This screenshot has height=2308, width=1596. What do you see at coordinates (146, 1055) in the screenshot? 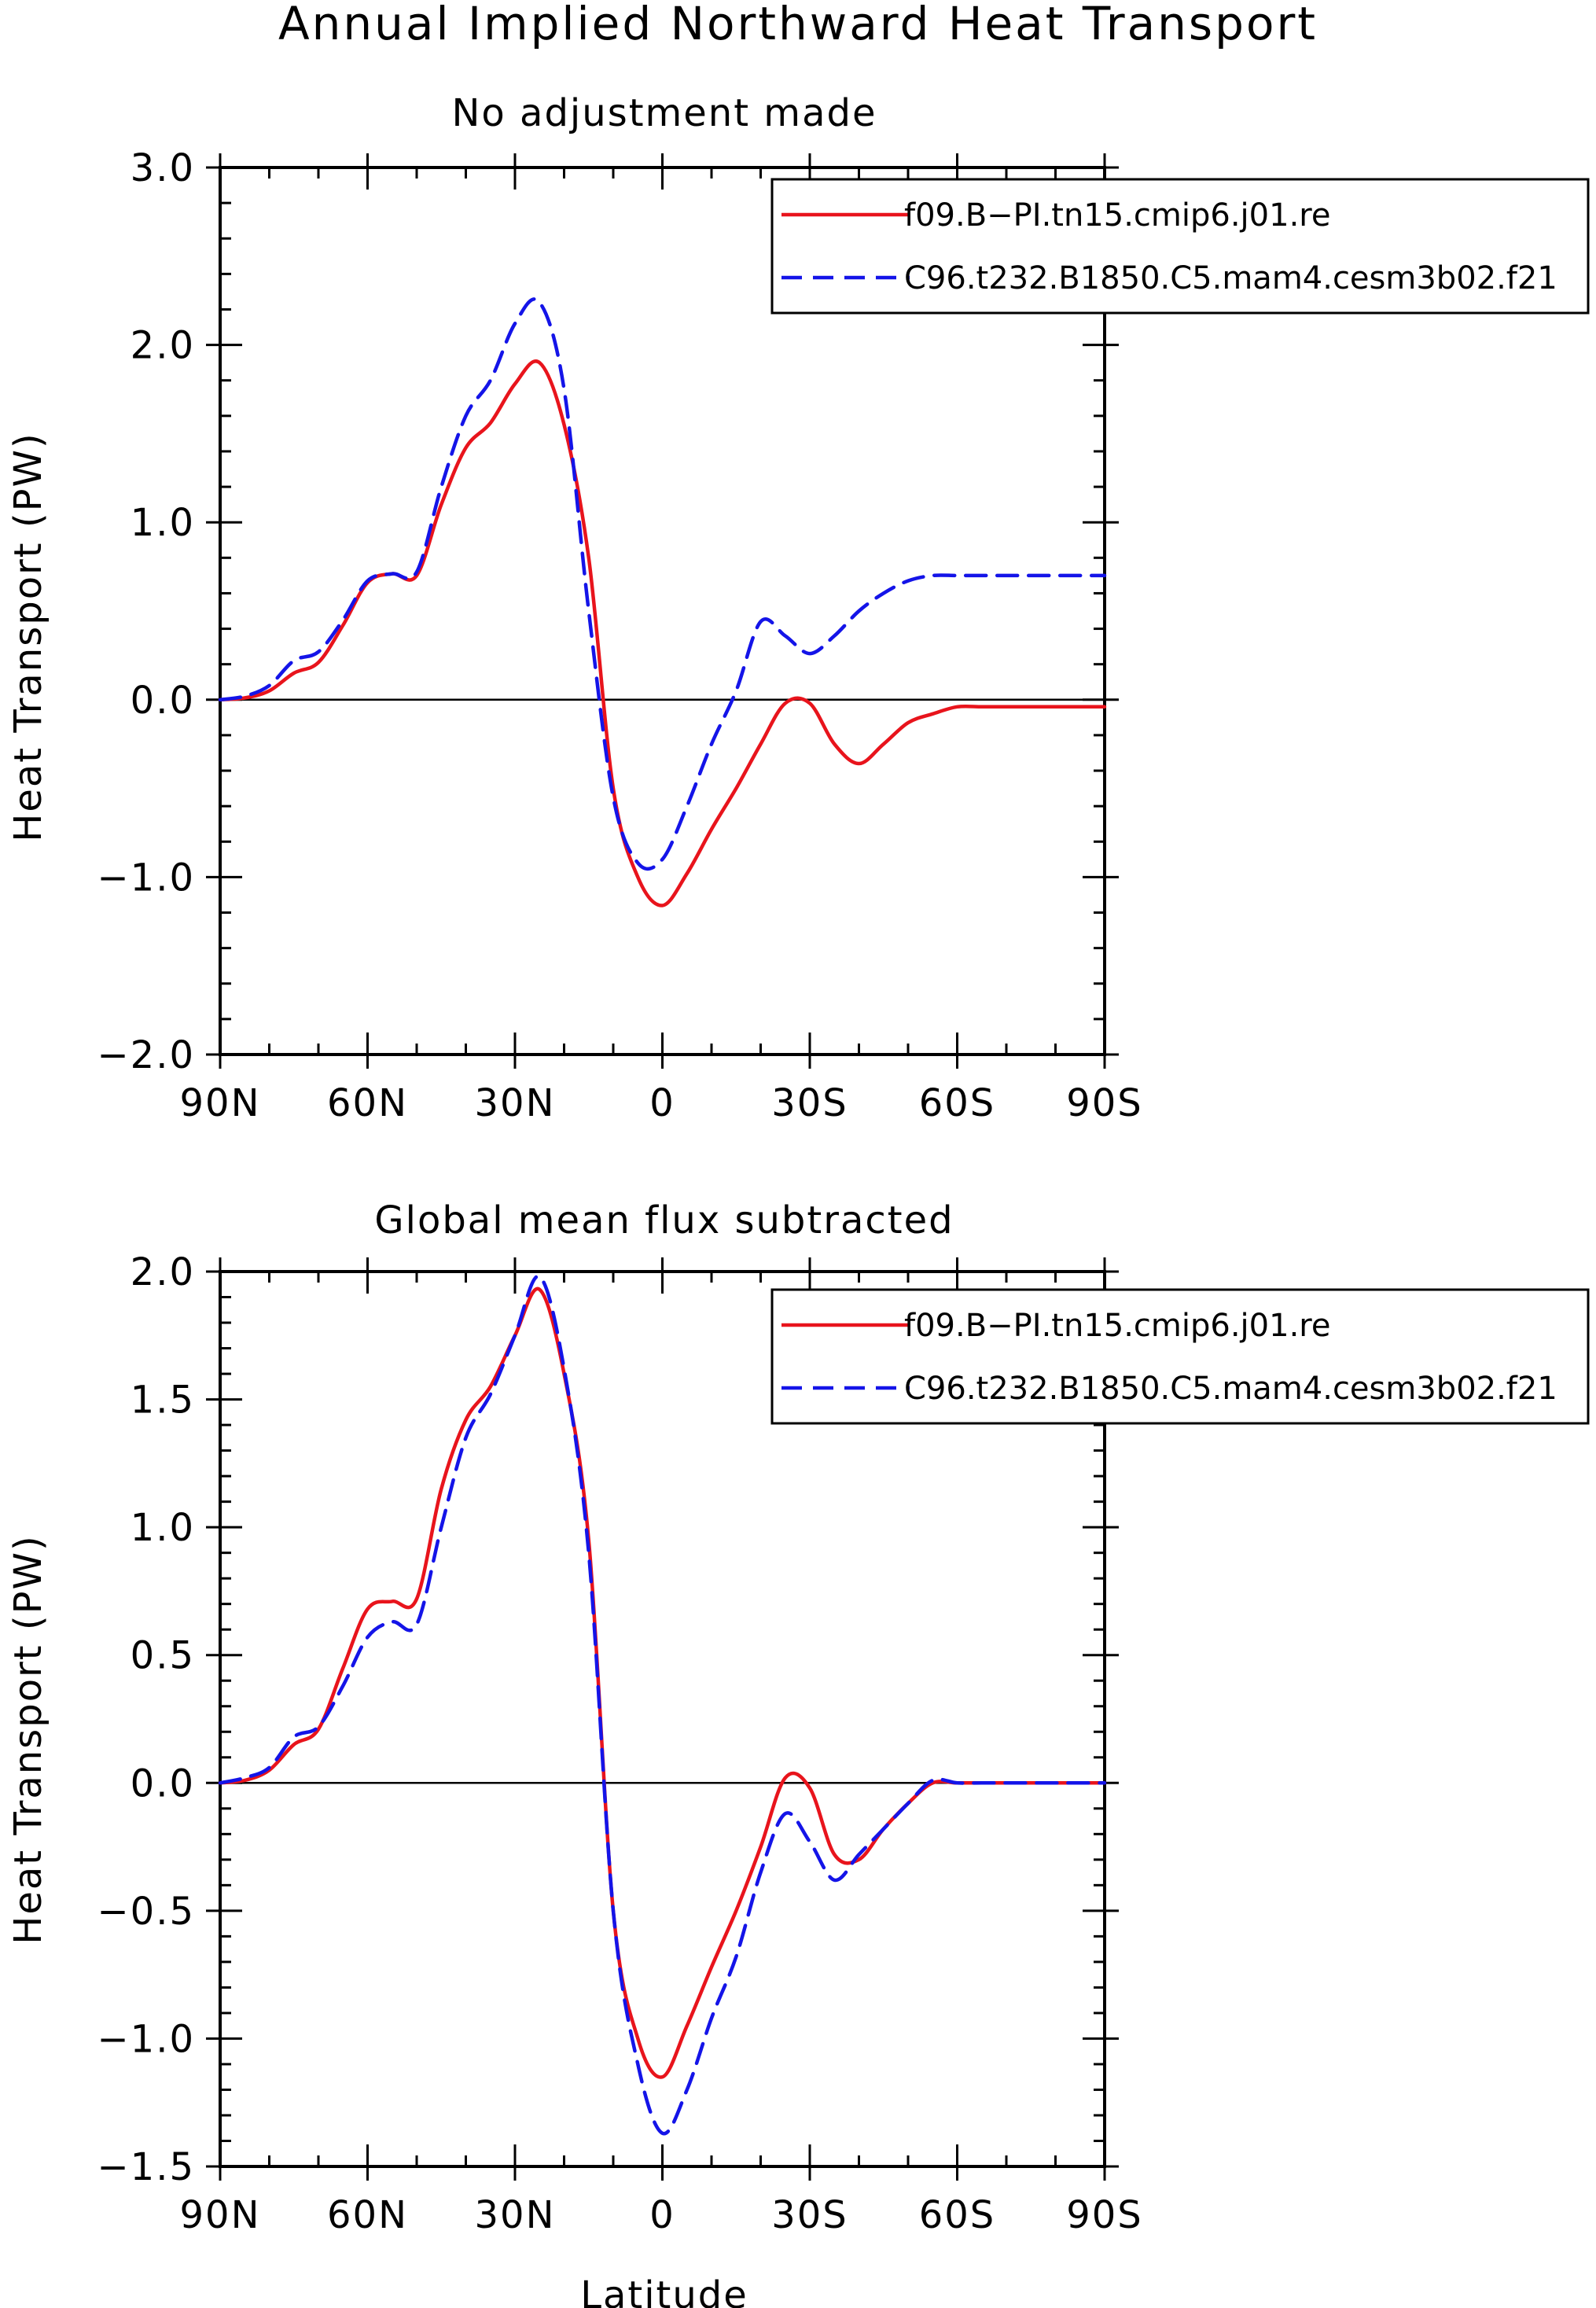
I see `y-tick-label: −2.0` at bounding box center [146, 1055].